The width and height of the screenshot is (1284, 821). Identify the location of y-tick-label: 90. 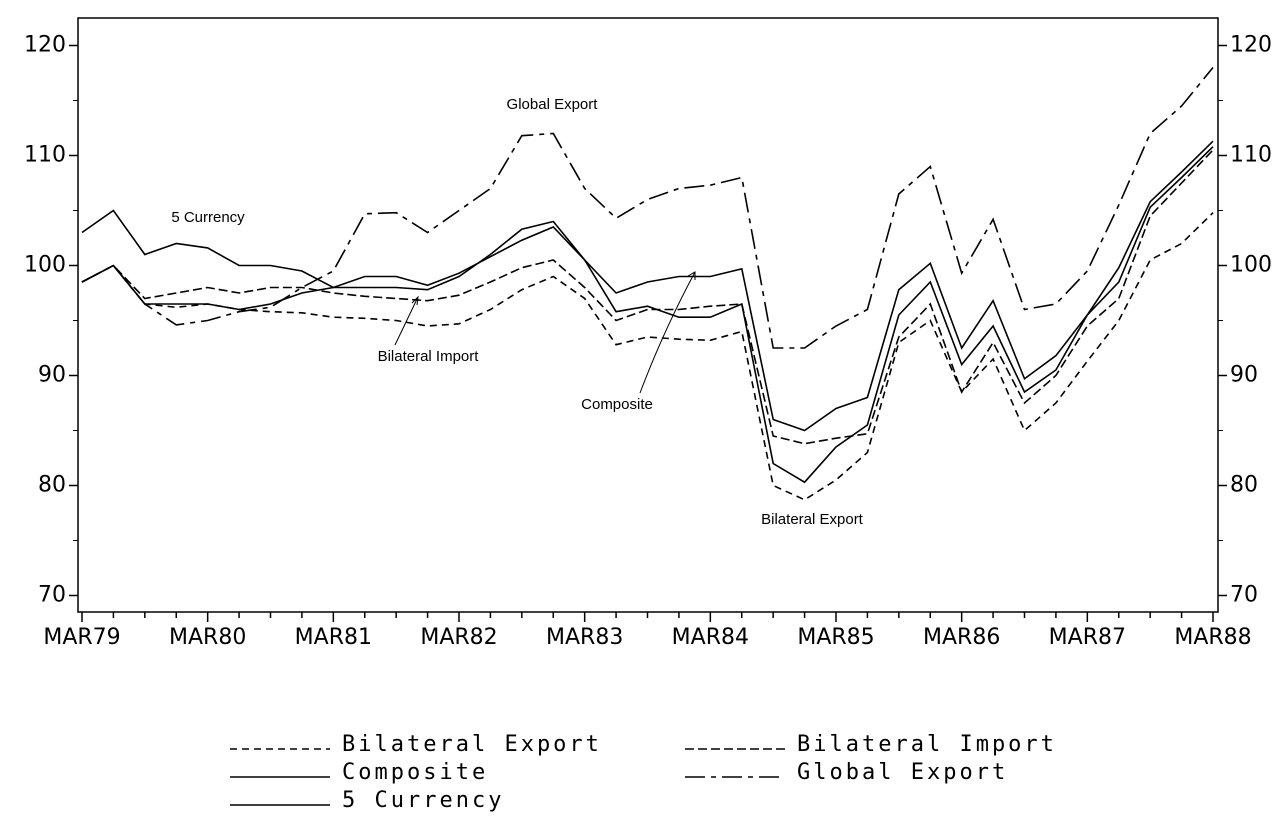
(52, 375).